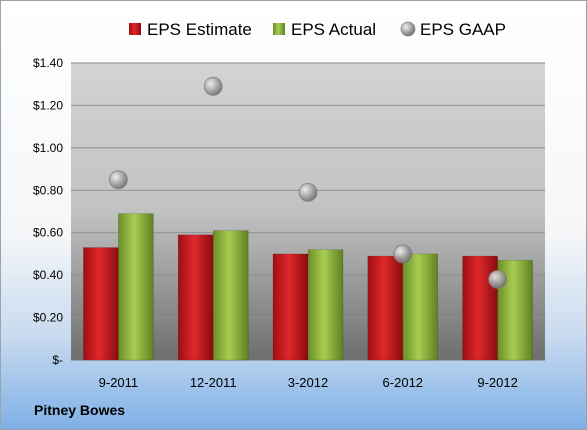 The width and height of the screenshot is (587, 430). Describe the element at coordinates (199, 29) in the screenshot. I see `legend-label: EPS Estimate` at that location.